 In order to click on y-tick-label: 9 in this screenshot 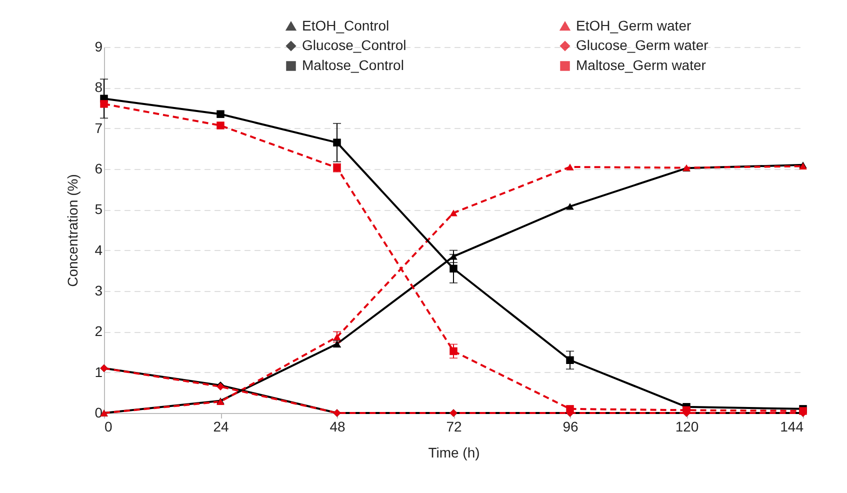, I will do `click(98, 46)`.